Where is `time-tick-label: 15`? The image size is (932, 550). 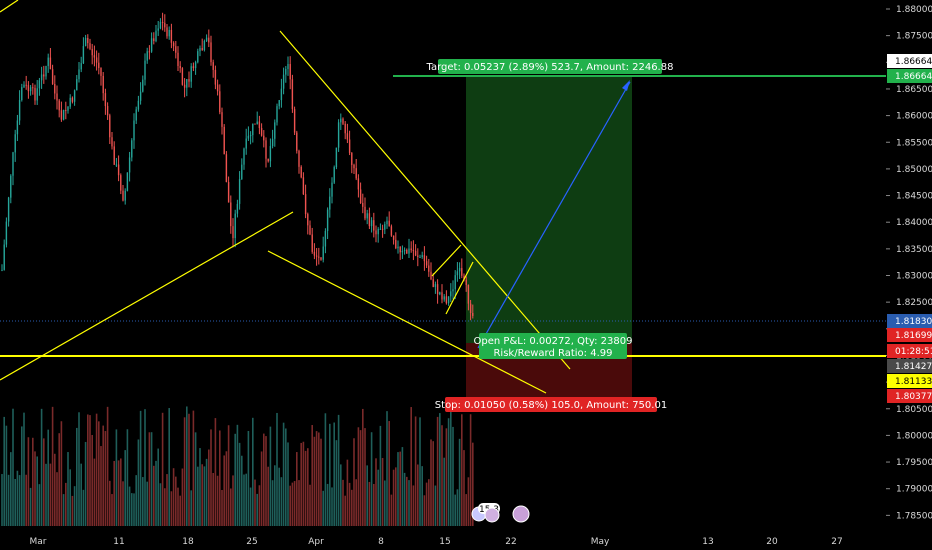
time-tick-label: 15 is located at coordinates (444, 542).